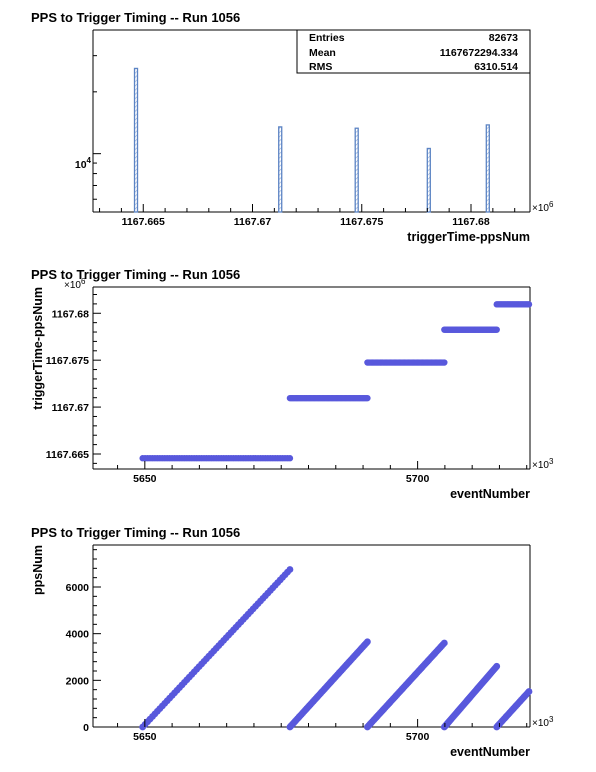  Describe the element at coordinates (78, 681) in the screenshot. I see `y-tick-label: 2000` at that location.